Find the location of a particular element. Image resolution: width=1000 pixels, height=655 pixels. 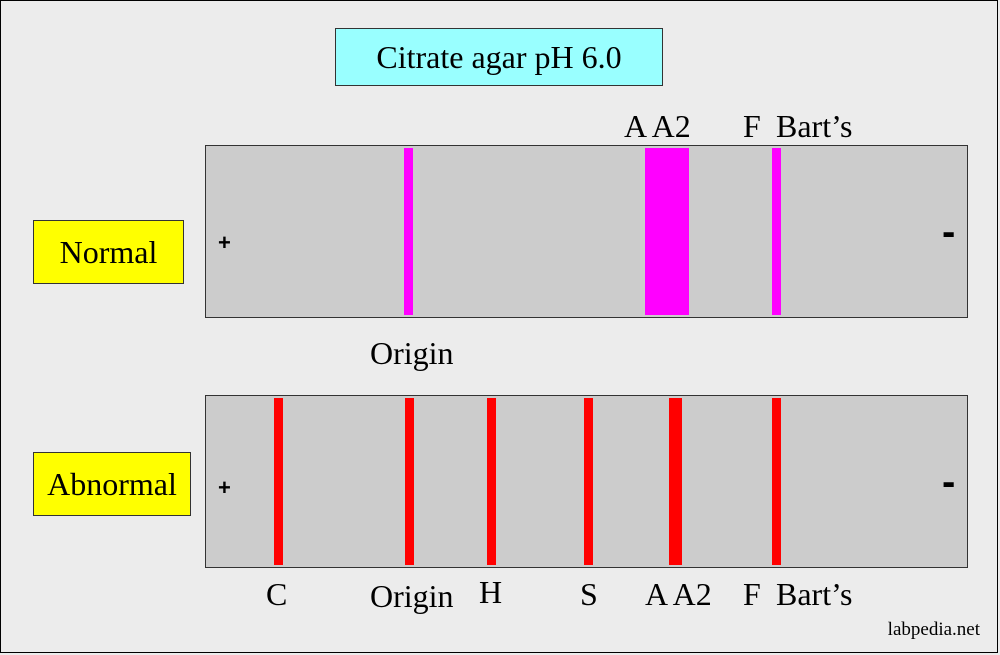

normal-band-origin is located at coordinates (408, 231).